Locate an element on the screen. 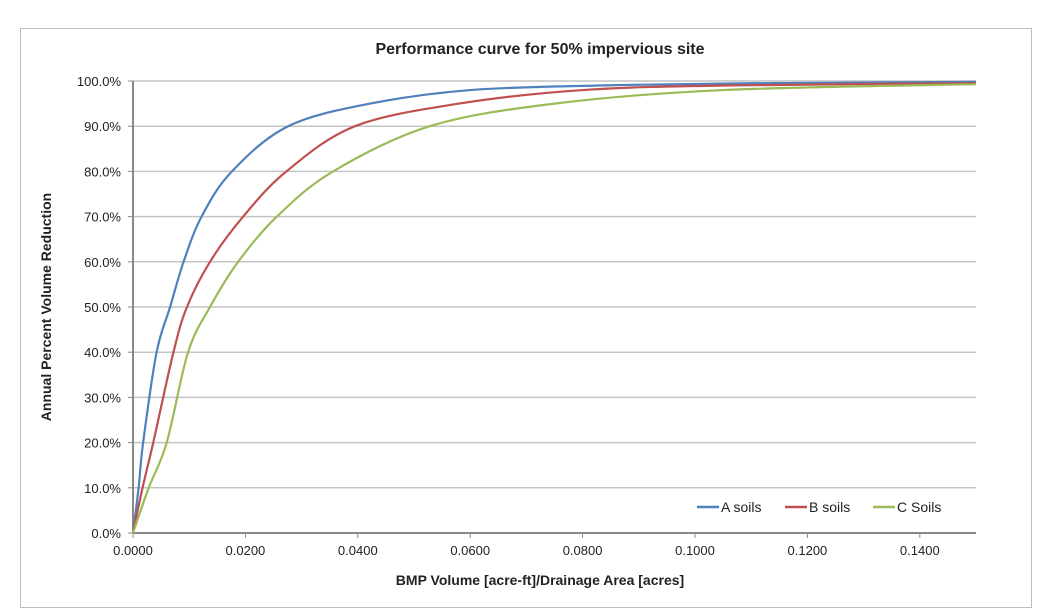 The width and height of the screenshot is (1053, 615). y-tick-label: 90.0% is located at coordinates (102, 126).